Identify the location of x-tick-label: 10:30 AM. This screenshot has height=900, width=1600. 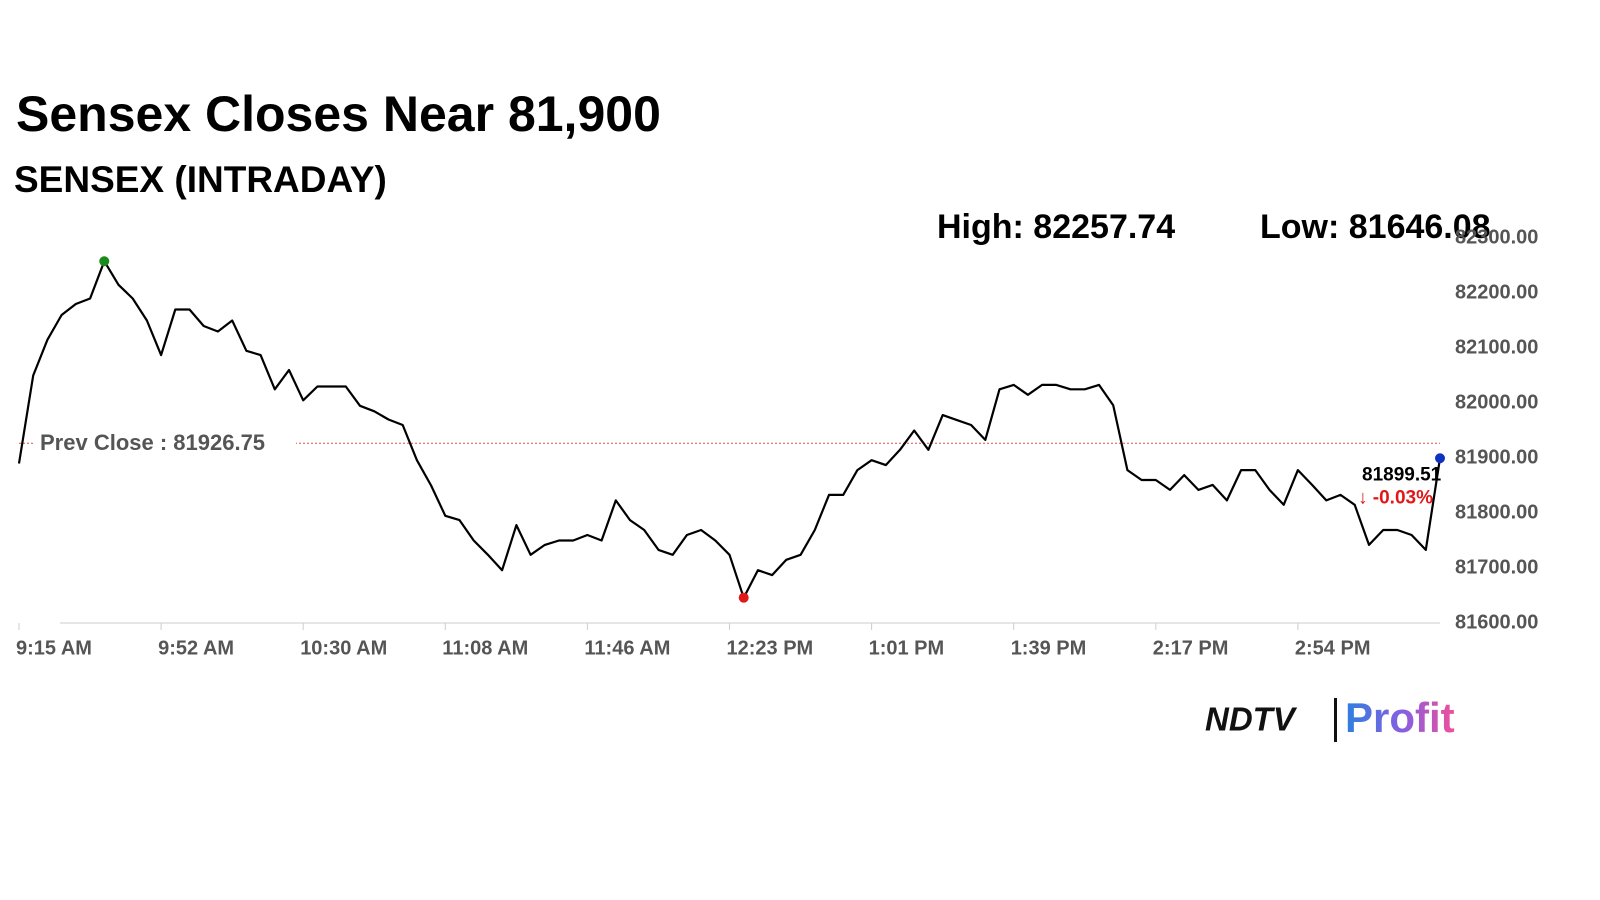
(343, 648).